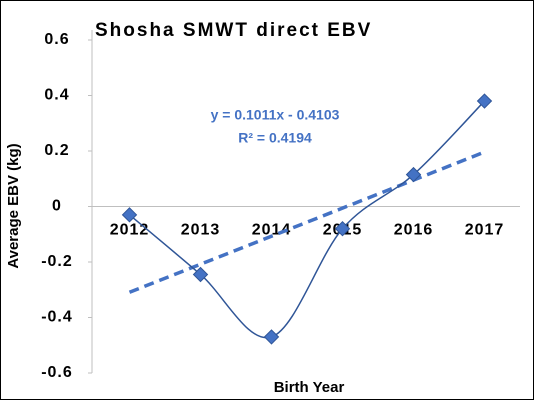 This screenshot has width=534, height=400. Describe the element at coordinates (56, 150) in the screenshot. I see `y-tick-label: 0.2` at that location.